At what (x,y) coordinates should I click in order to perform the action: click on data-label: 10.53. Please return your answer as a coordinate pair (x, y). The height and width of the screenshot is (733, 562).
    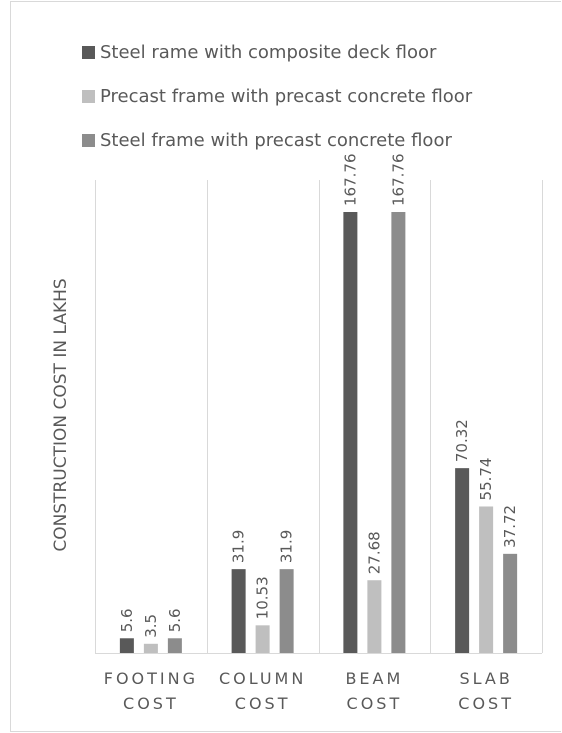
    Looking at the image, I should click on (263, 597).